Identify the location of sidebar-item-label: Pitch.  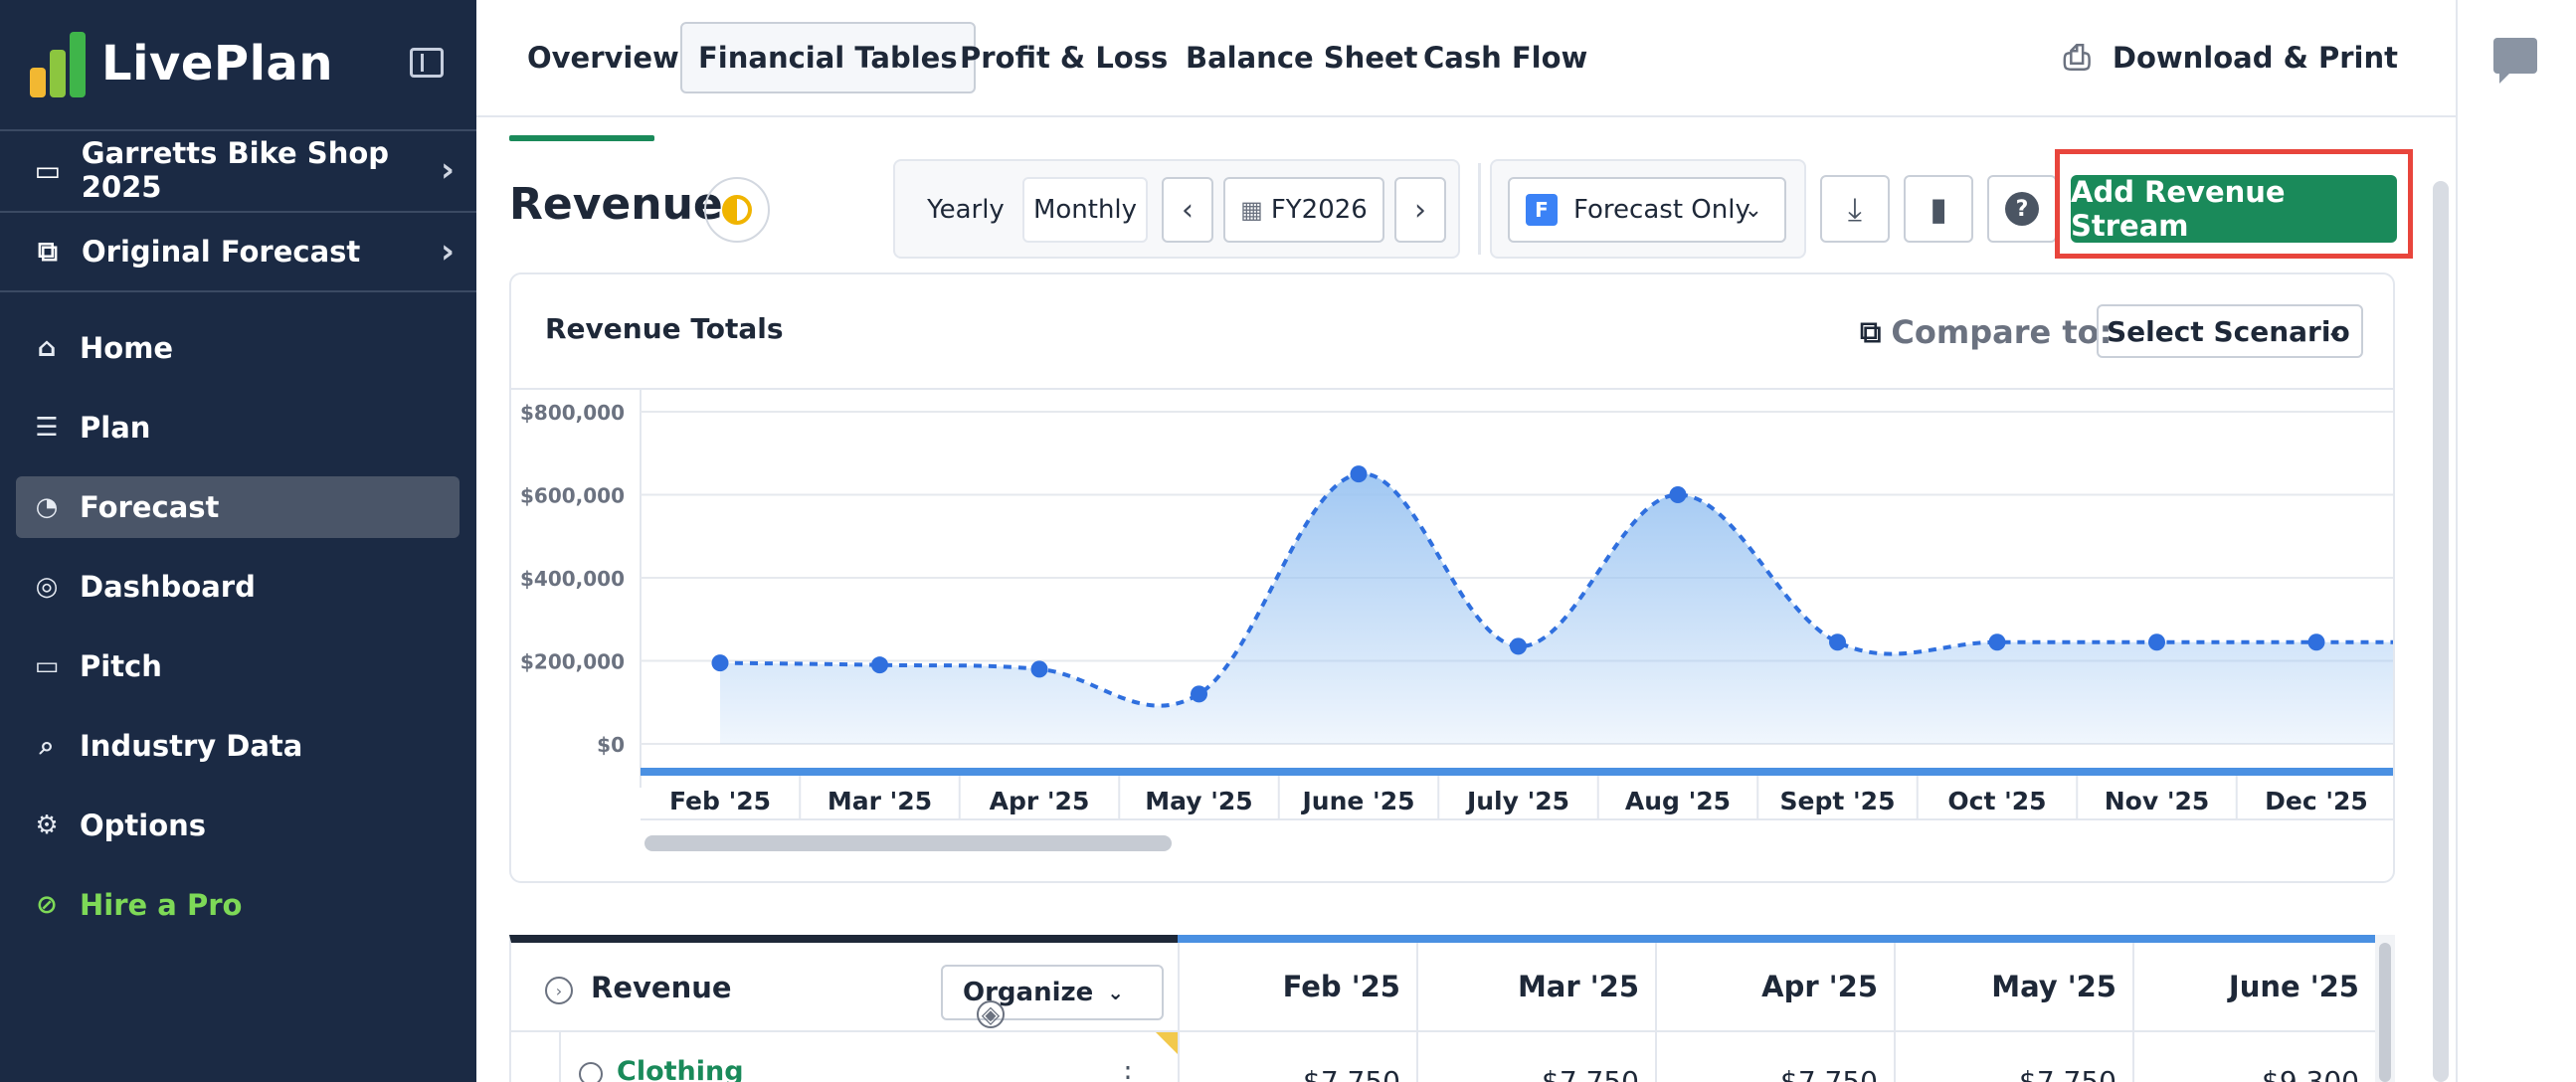
(121, 666).